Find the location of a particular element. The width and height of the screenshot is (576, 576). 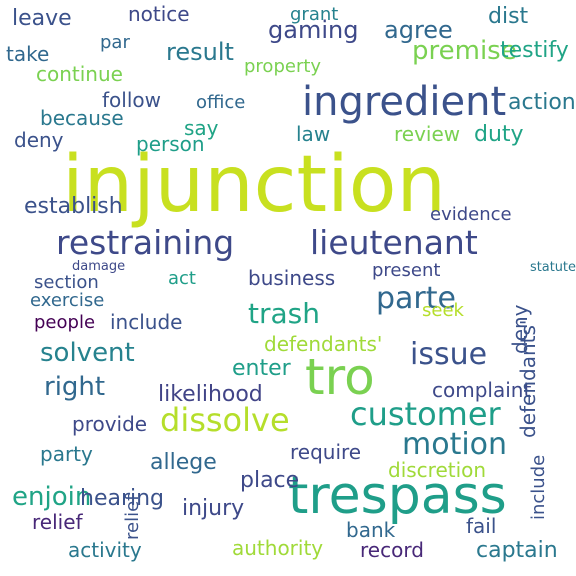

word-leave: par is located at coordinates (115, 42).